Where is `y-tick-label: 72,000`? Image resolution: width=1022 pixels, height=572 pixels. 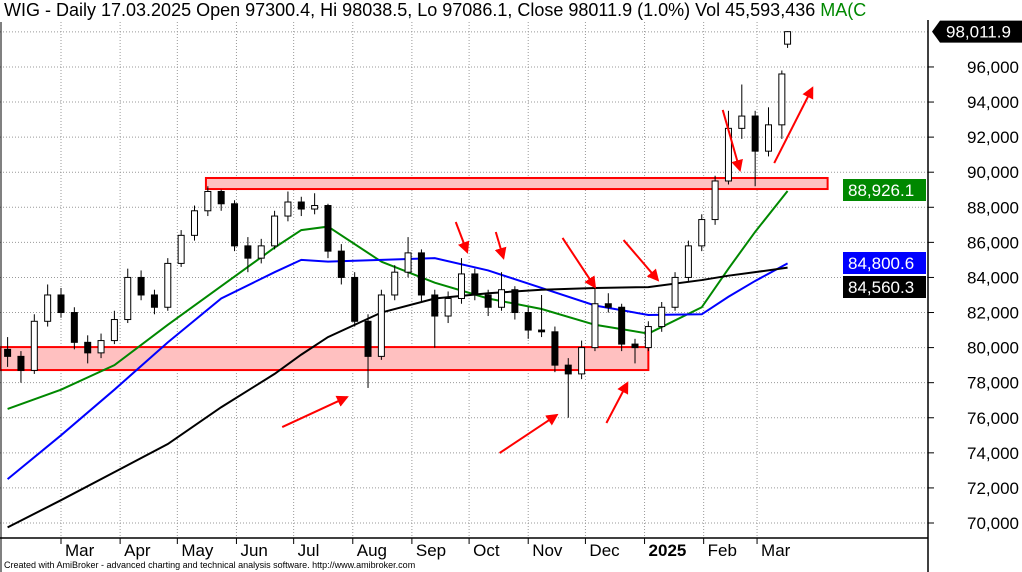 y-tick-label: 72,000 is located at coordinates (993, 488).